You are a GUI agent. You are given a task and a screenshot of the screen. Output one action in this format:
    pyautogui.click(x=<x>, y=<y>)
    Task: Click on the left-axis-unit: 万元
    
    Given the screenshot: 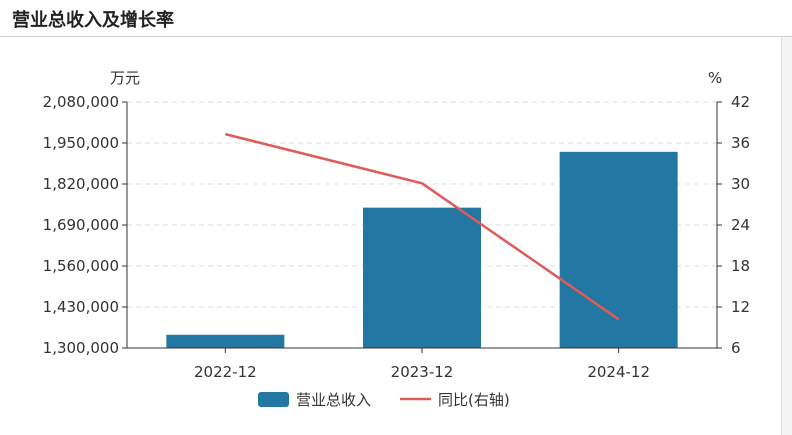 What is the action you would take?
    pyautogui.click(x=125, y=78)
    